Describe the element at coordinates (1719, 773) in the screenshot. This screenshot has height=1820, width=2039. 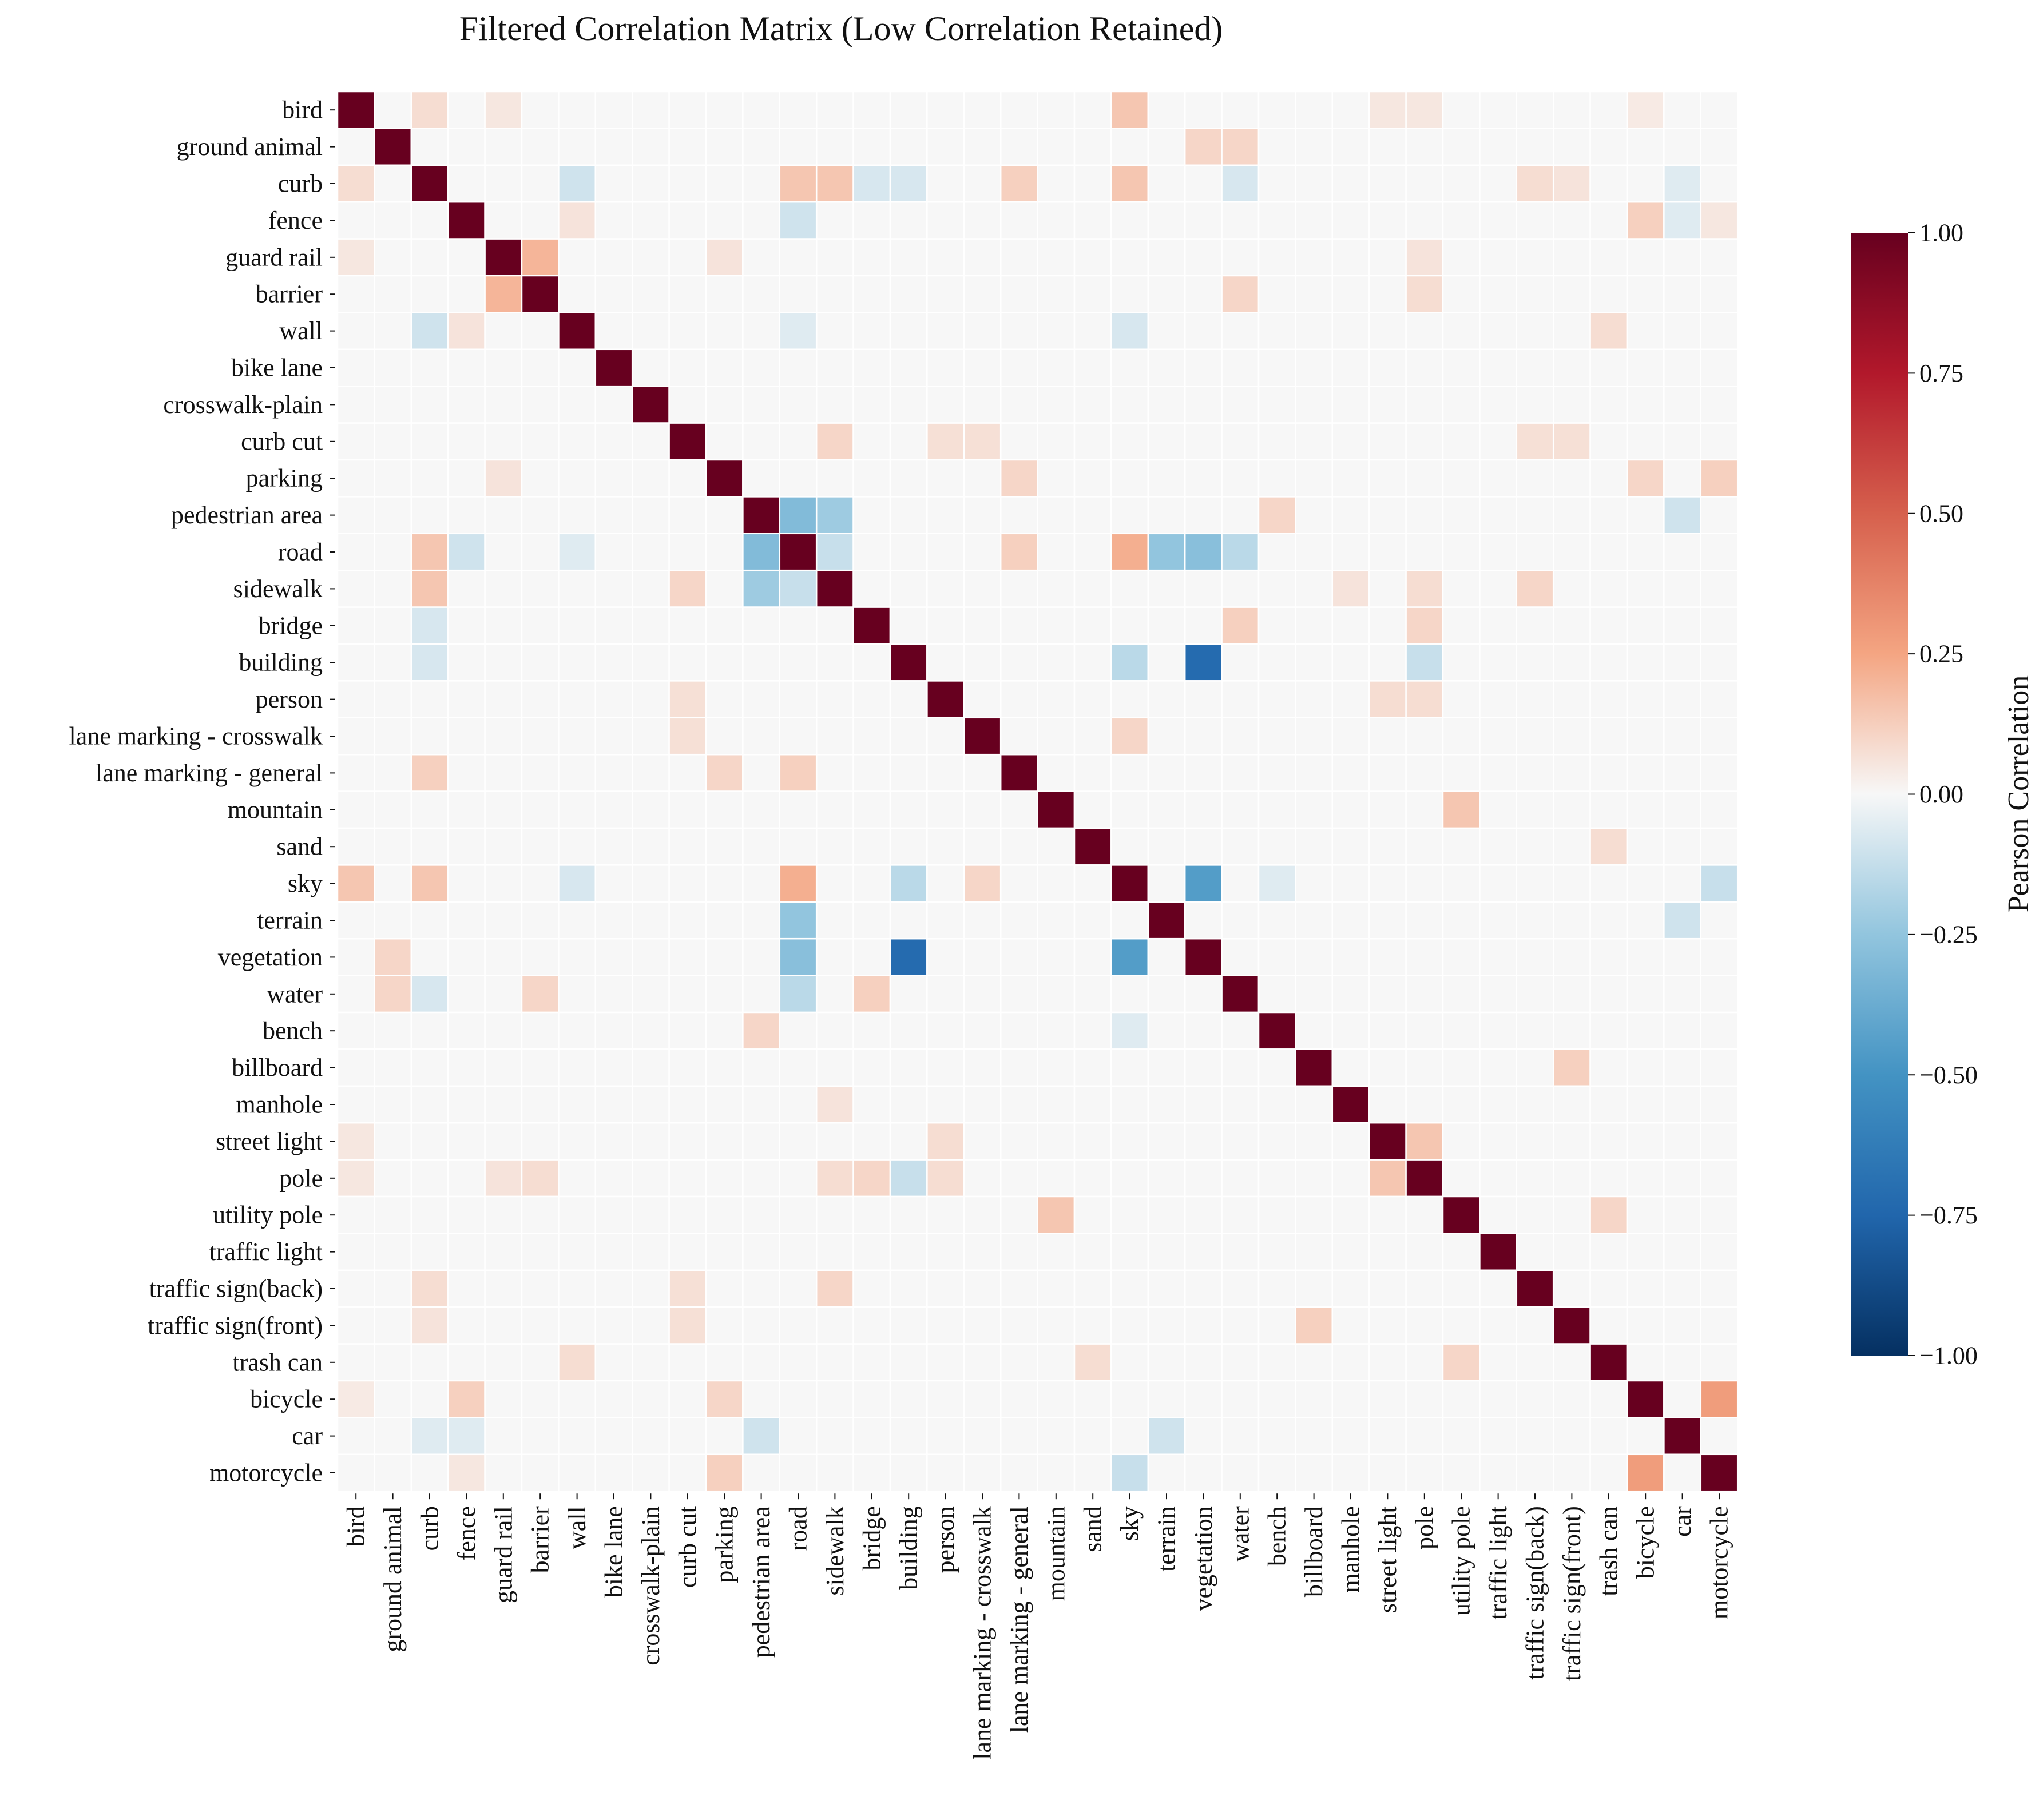
I see `cell-lane-marking-general-x-motorcycle` at that location.